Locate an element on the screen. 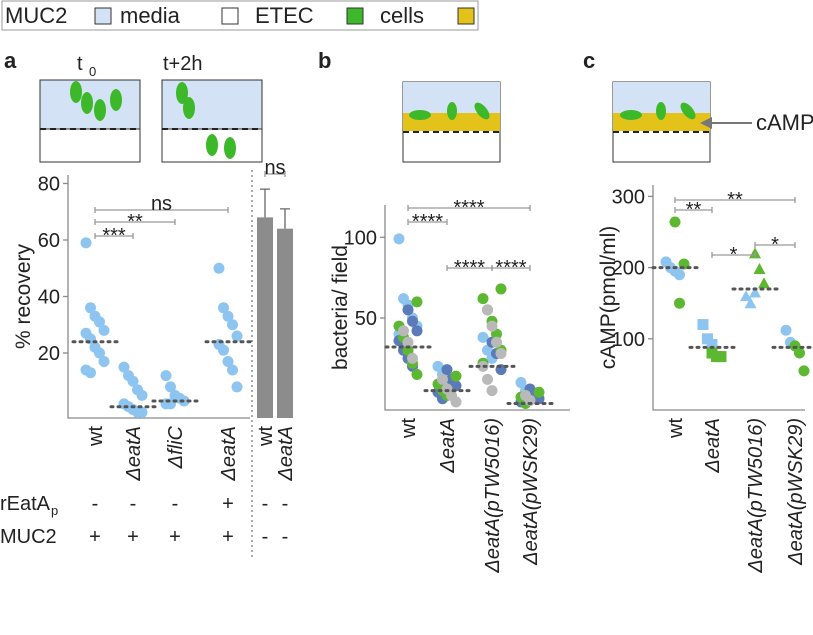  panel-label: a is located at coordinates (10, 60).